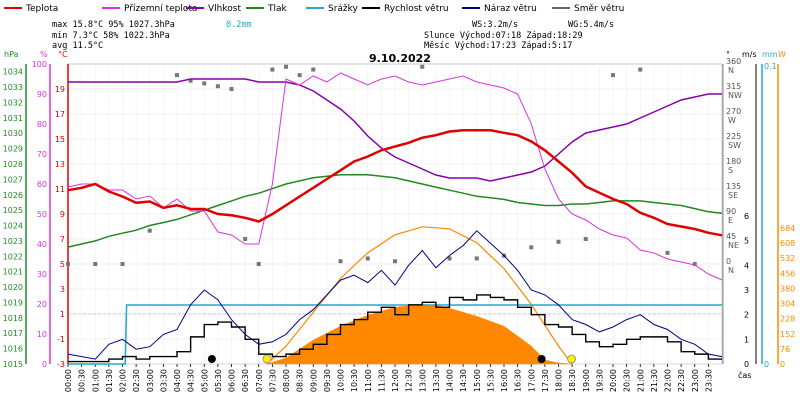  What do you see at coordinates (313, 380) in the screenshot?
I see `x-tick-label: 09:00` at bounding box center [313, 380].